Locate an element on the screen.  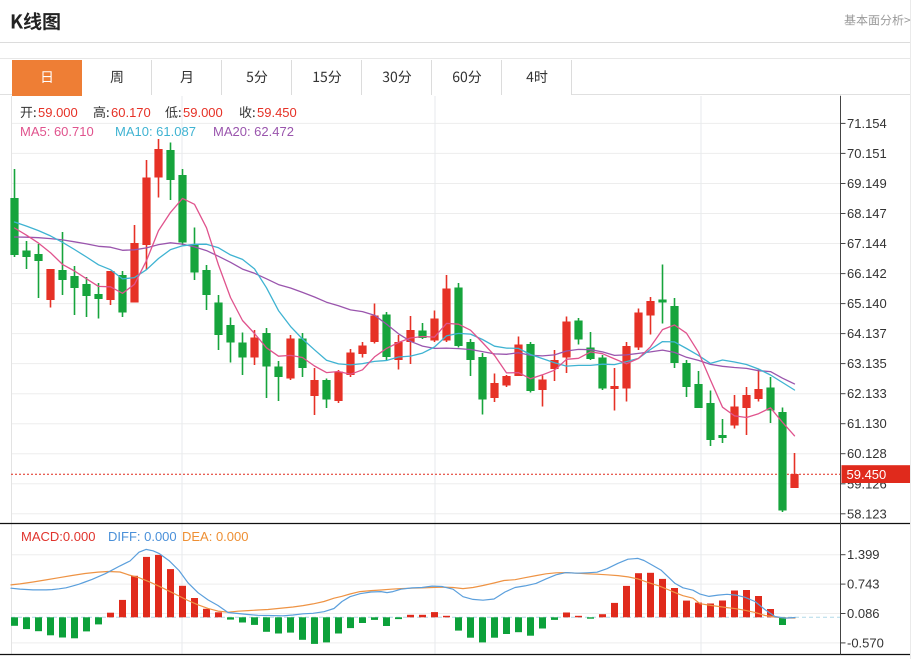
svg-text: 64.137 is located at coordinates (867, 333).